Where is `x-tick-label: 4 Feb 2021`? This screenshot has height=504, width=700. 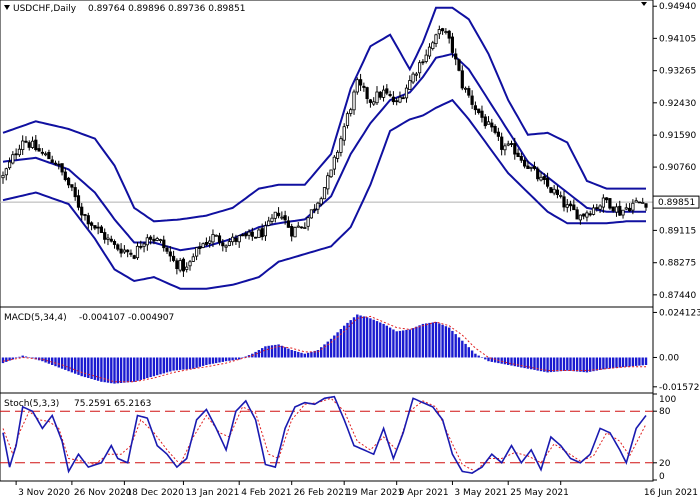 x-tick-label: 4 Feb 2021 is located at coordinates (266, 493).